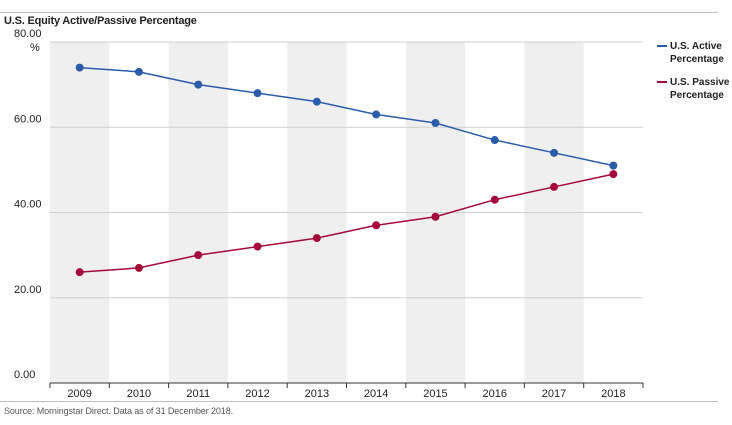 The width and height of the screenshot is (732, 425). I want to click on y-tick-label: 60.00, so click(28, 119).